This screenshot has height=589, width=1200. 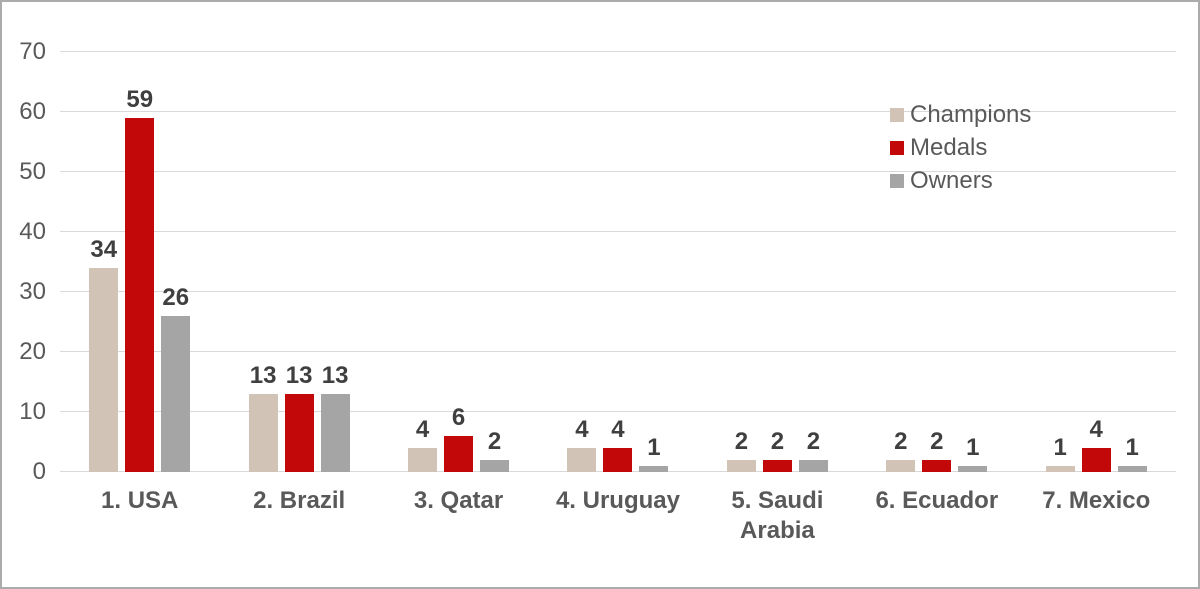 I want to click on category-label: 2. Brazil, so click(x=299, y=500).